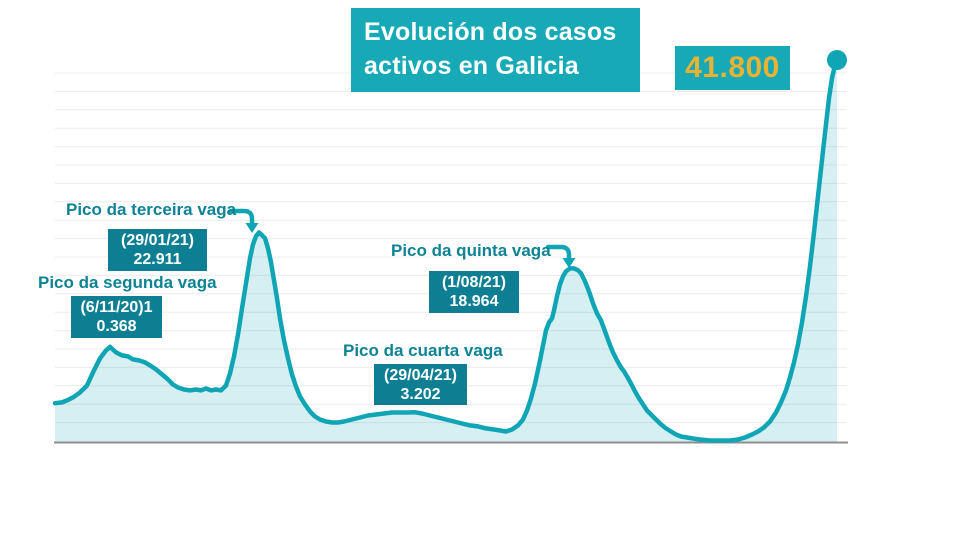 This screenshot has width=960, height=540. I want to click on chart-title: Evolución dos casos activos en Galicia, so click(495, 50).